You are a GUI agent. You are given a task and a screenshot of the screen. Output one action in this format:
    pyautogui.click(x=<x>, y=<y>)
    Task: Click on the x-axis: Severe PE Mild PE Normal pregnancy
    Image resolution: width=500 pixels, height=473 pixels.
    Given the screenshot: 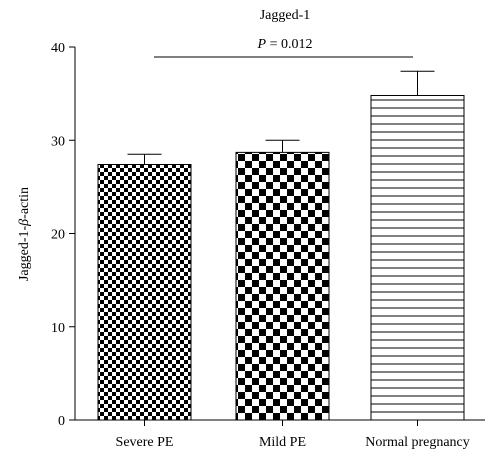 What is the action you would take?
    pyautogui.click(x=280, y=434)
    